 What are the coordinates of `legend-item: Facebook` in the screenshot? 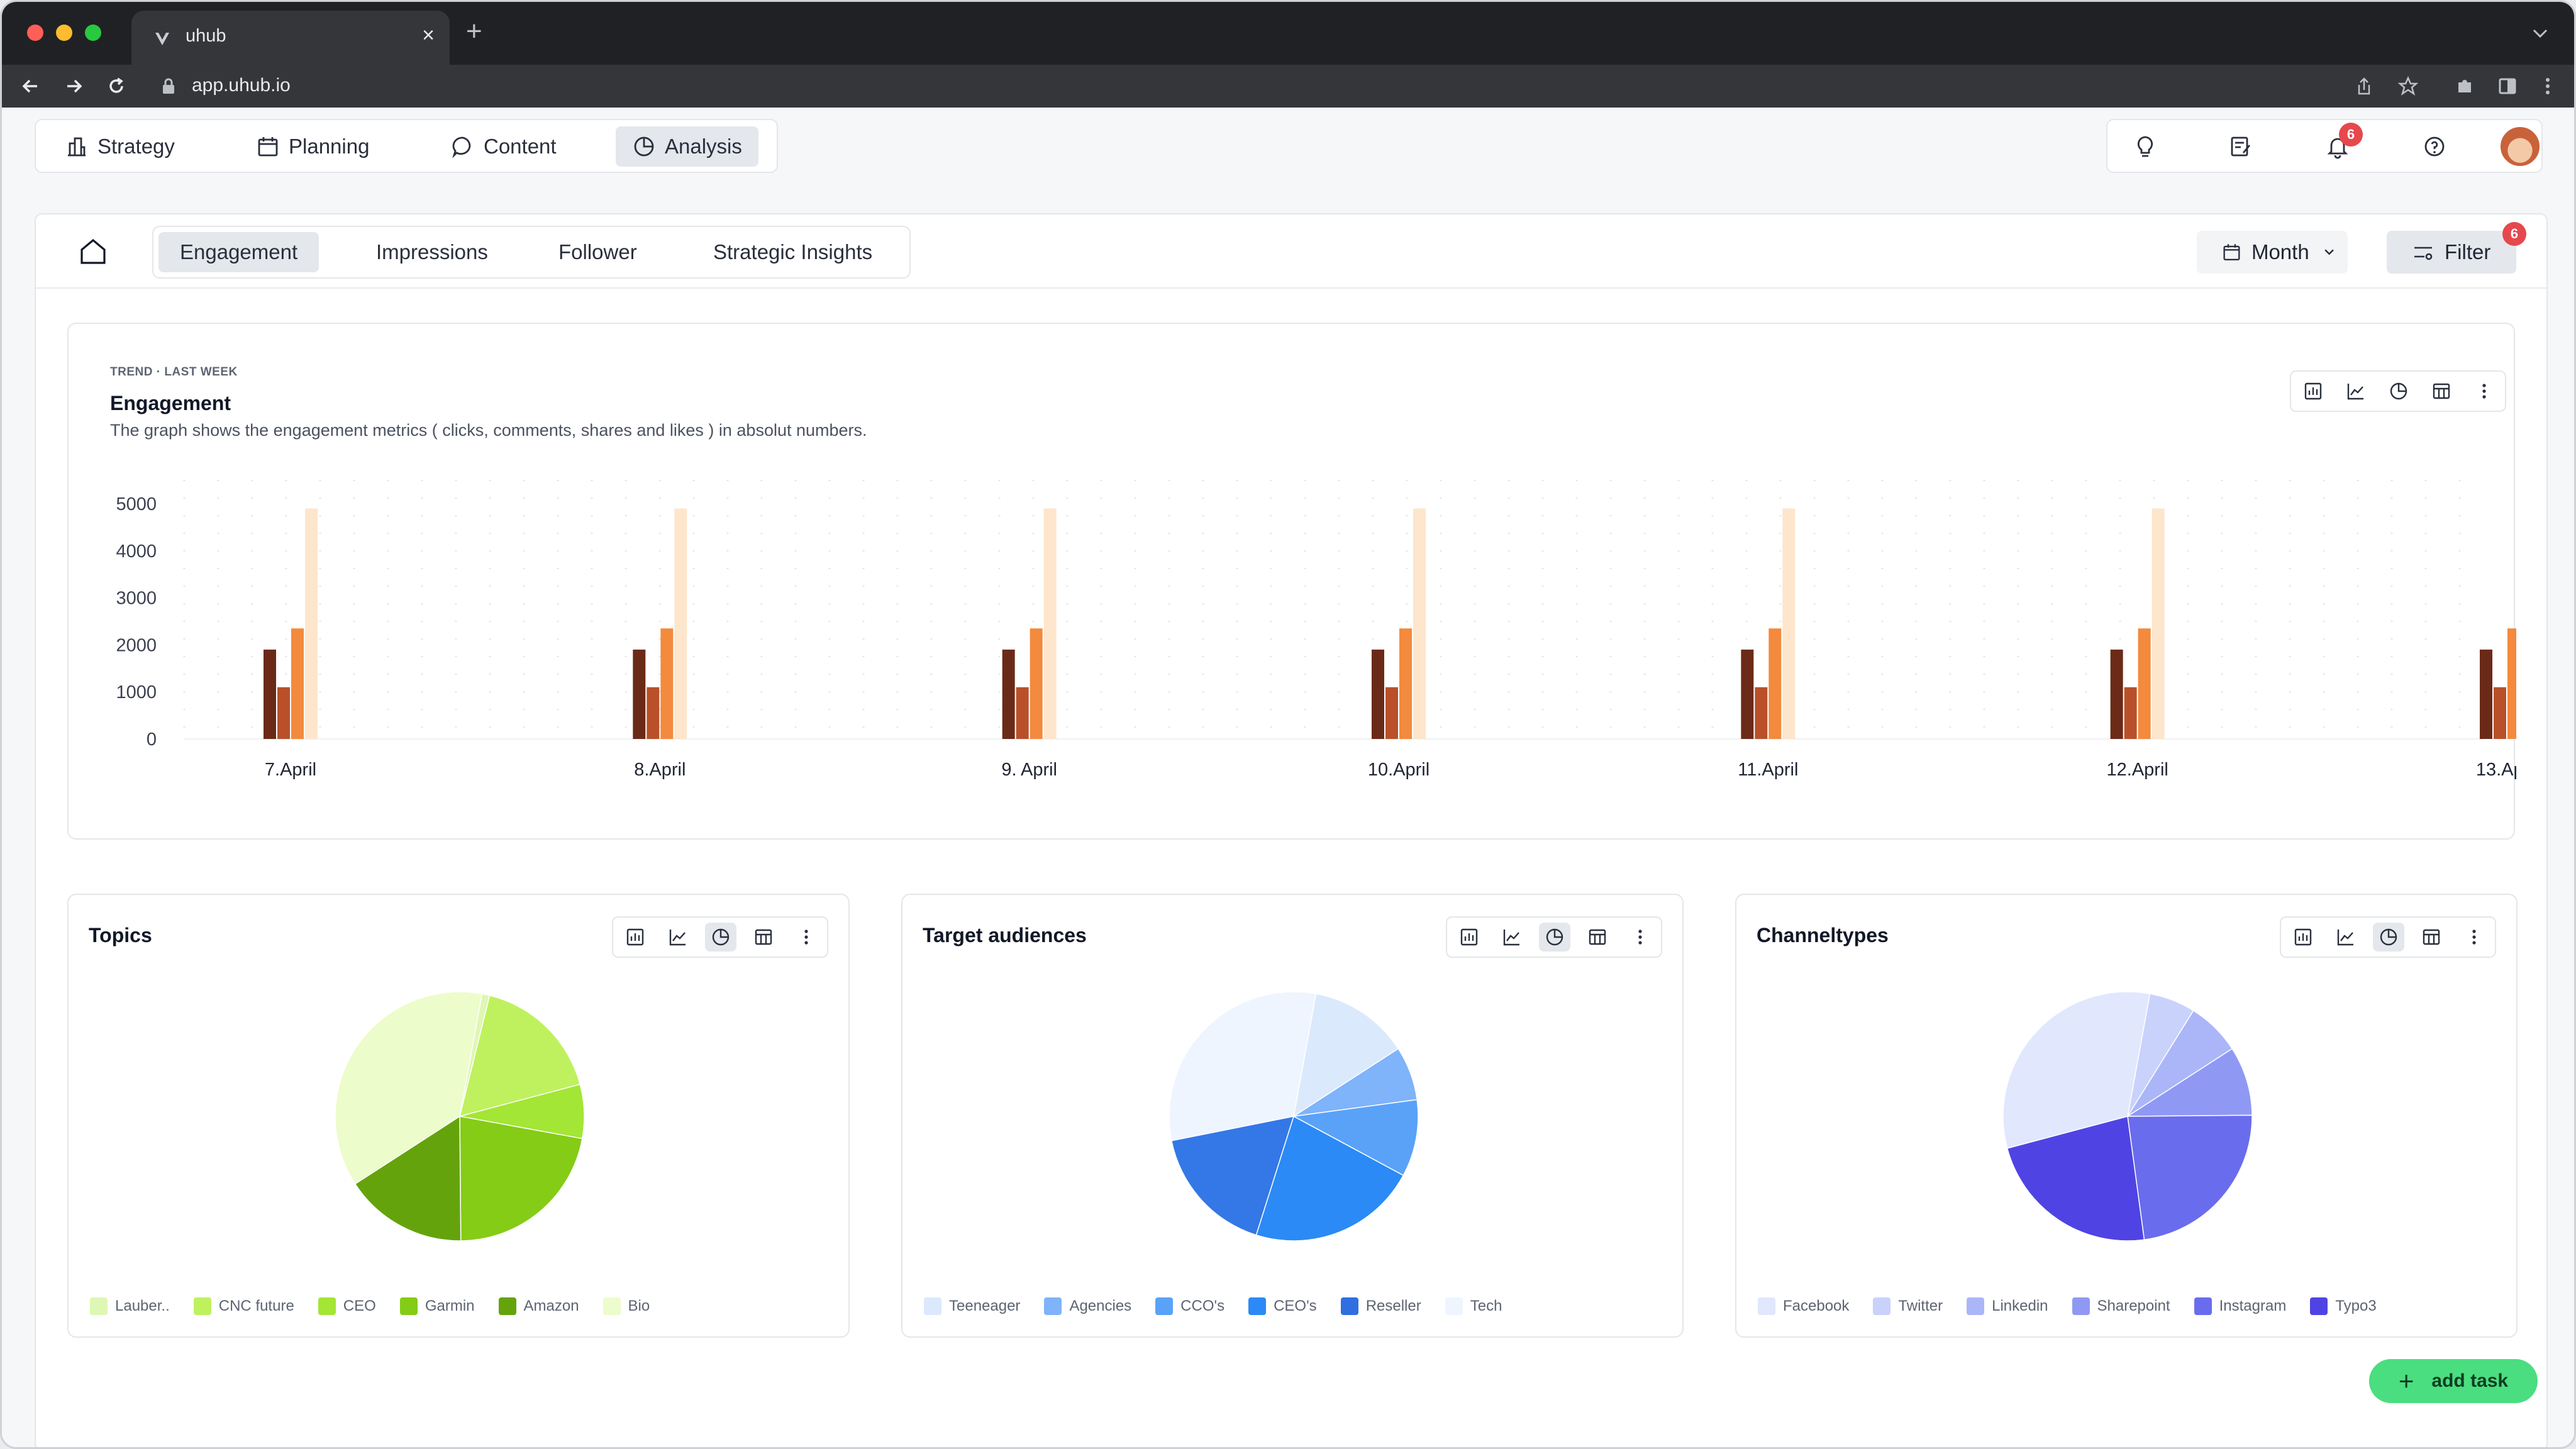 It's located at (1803, 1306).